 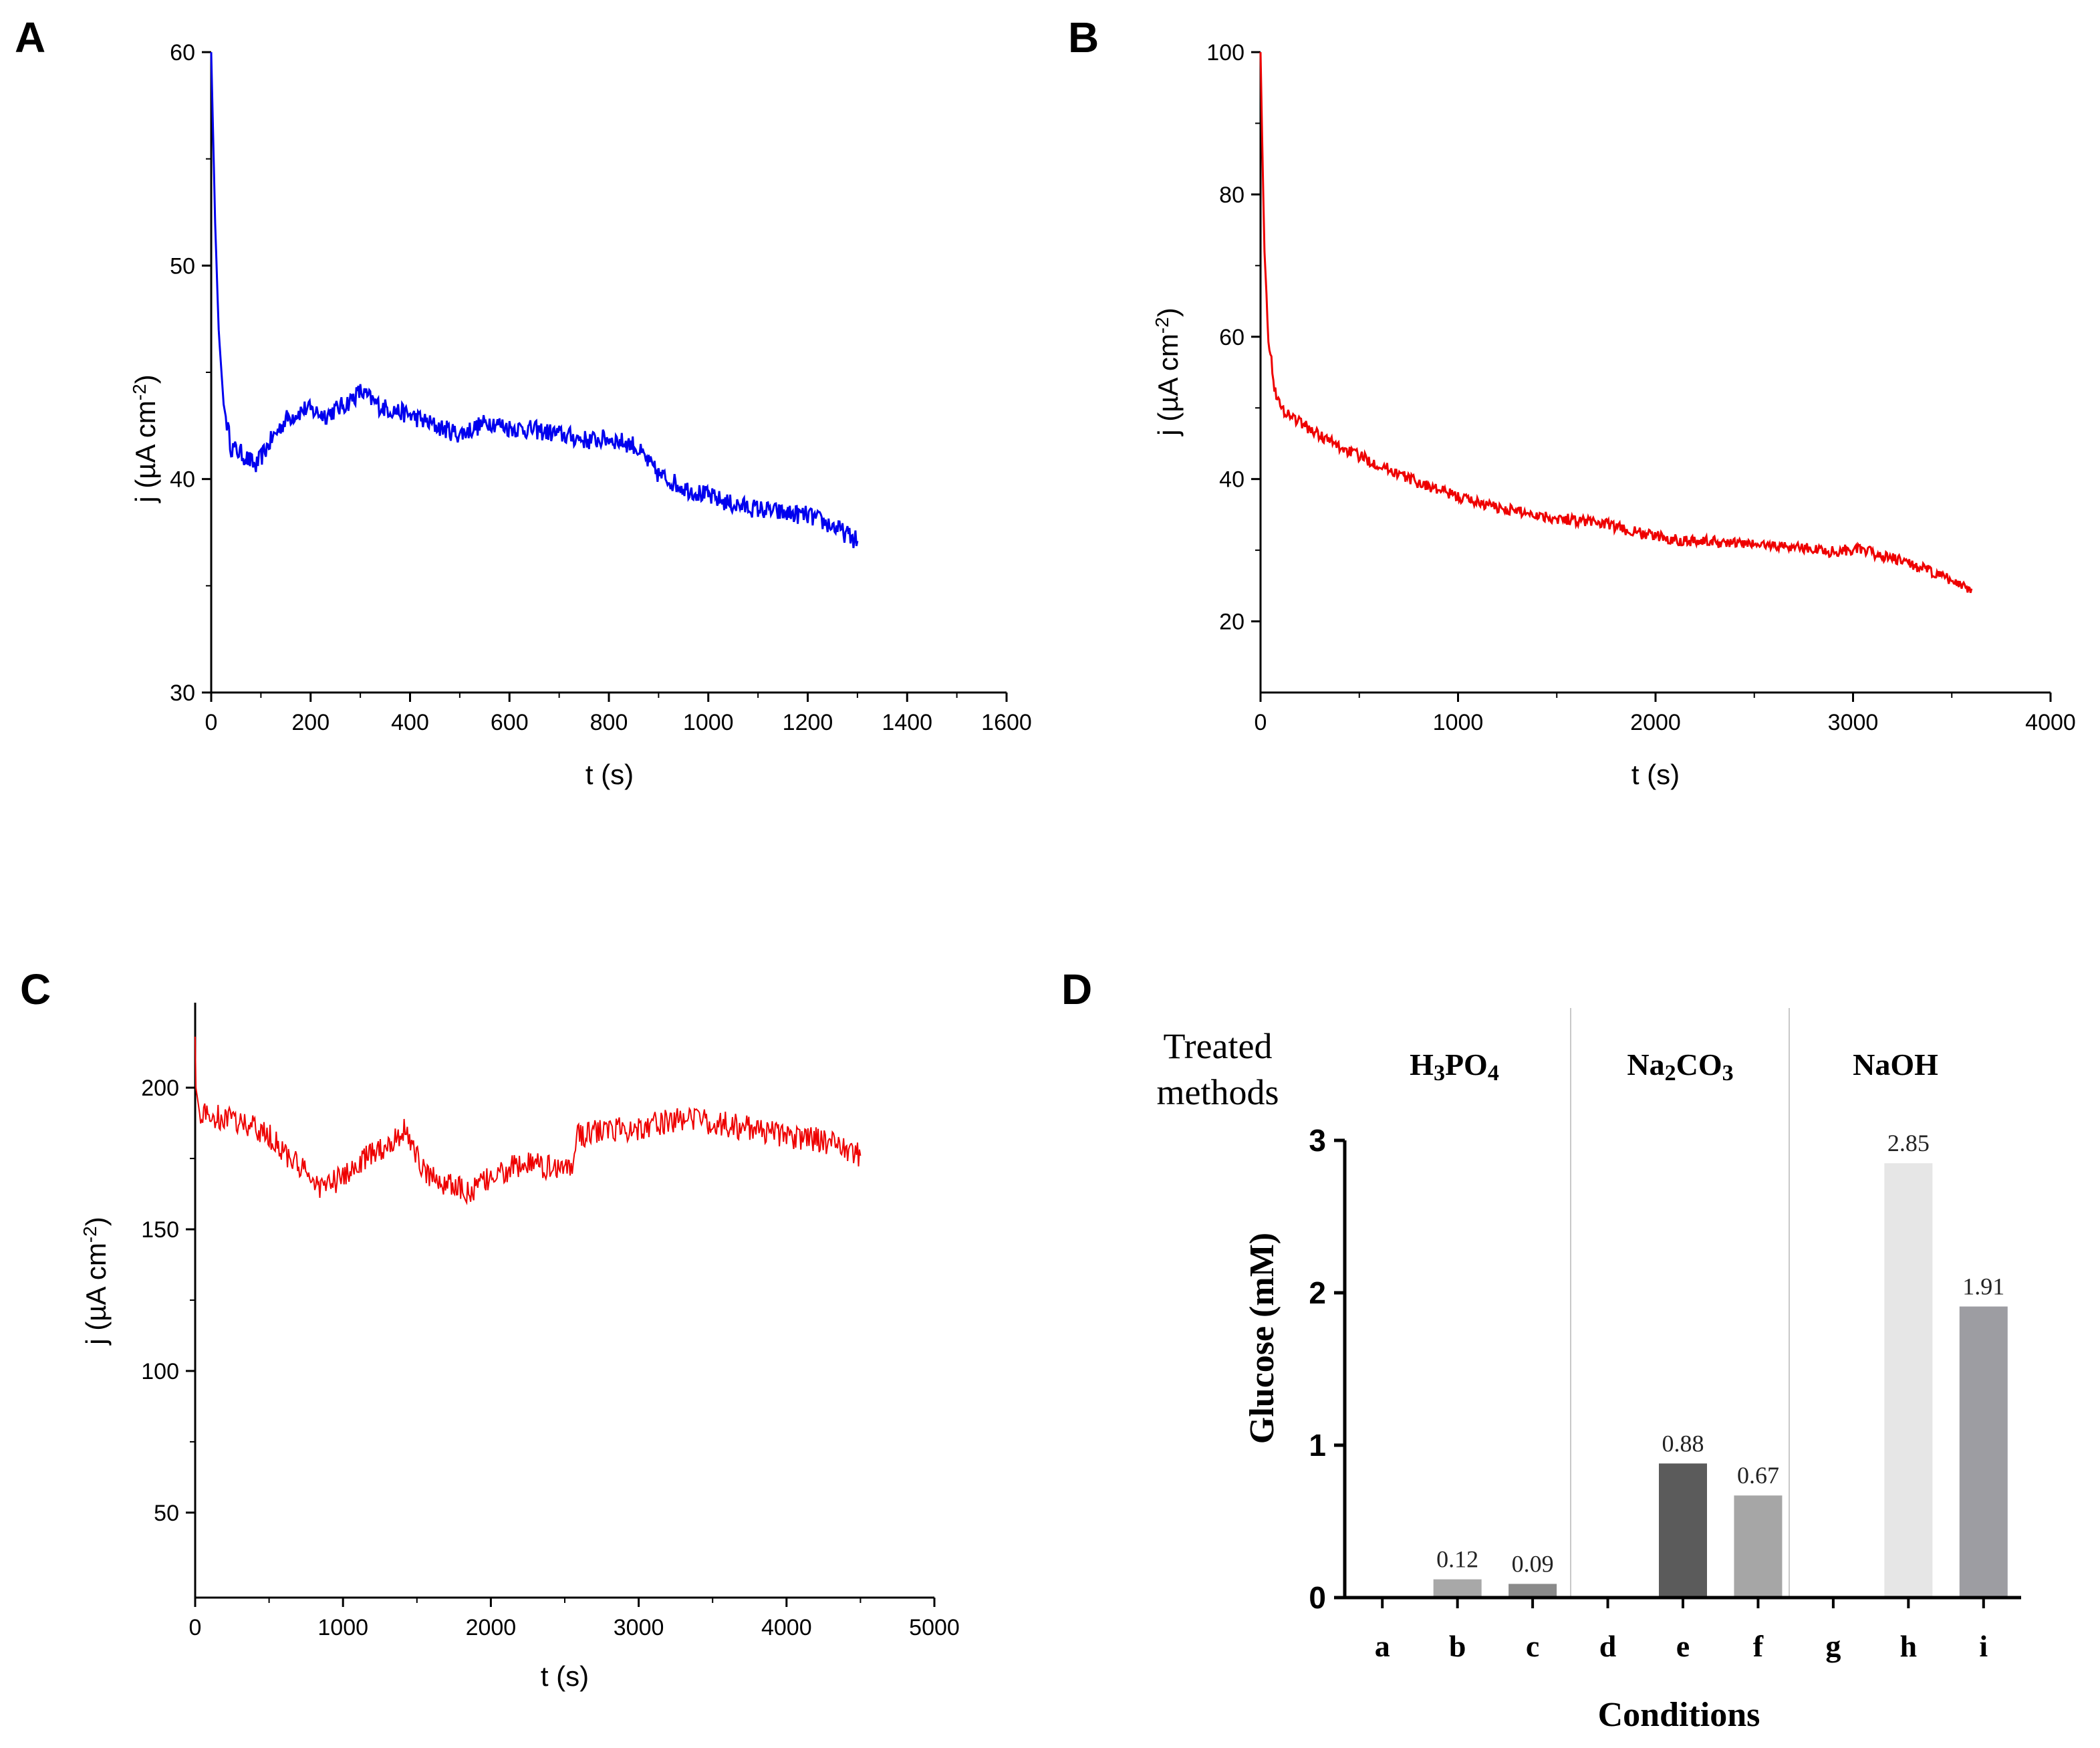 What do you see at coordinates (1218, 1046) in the screenshot?
I see `treated-methods-label-line1: Treated` at bounding box center [1218, 1046].